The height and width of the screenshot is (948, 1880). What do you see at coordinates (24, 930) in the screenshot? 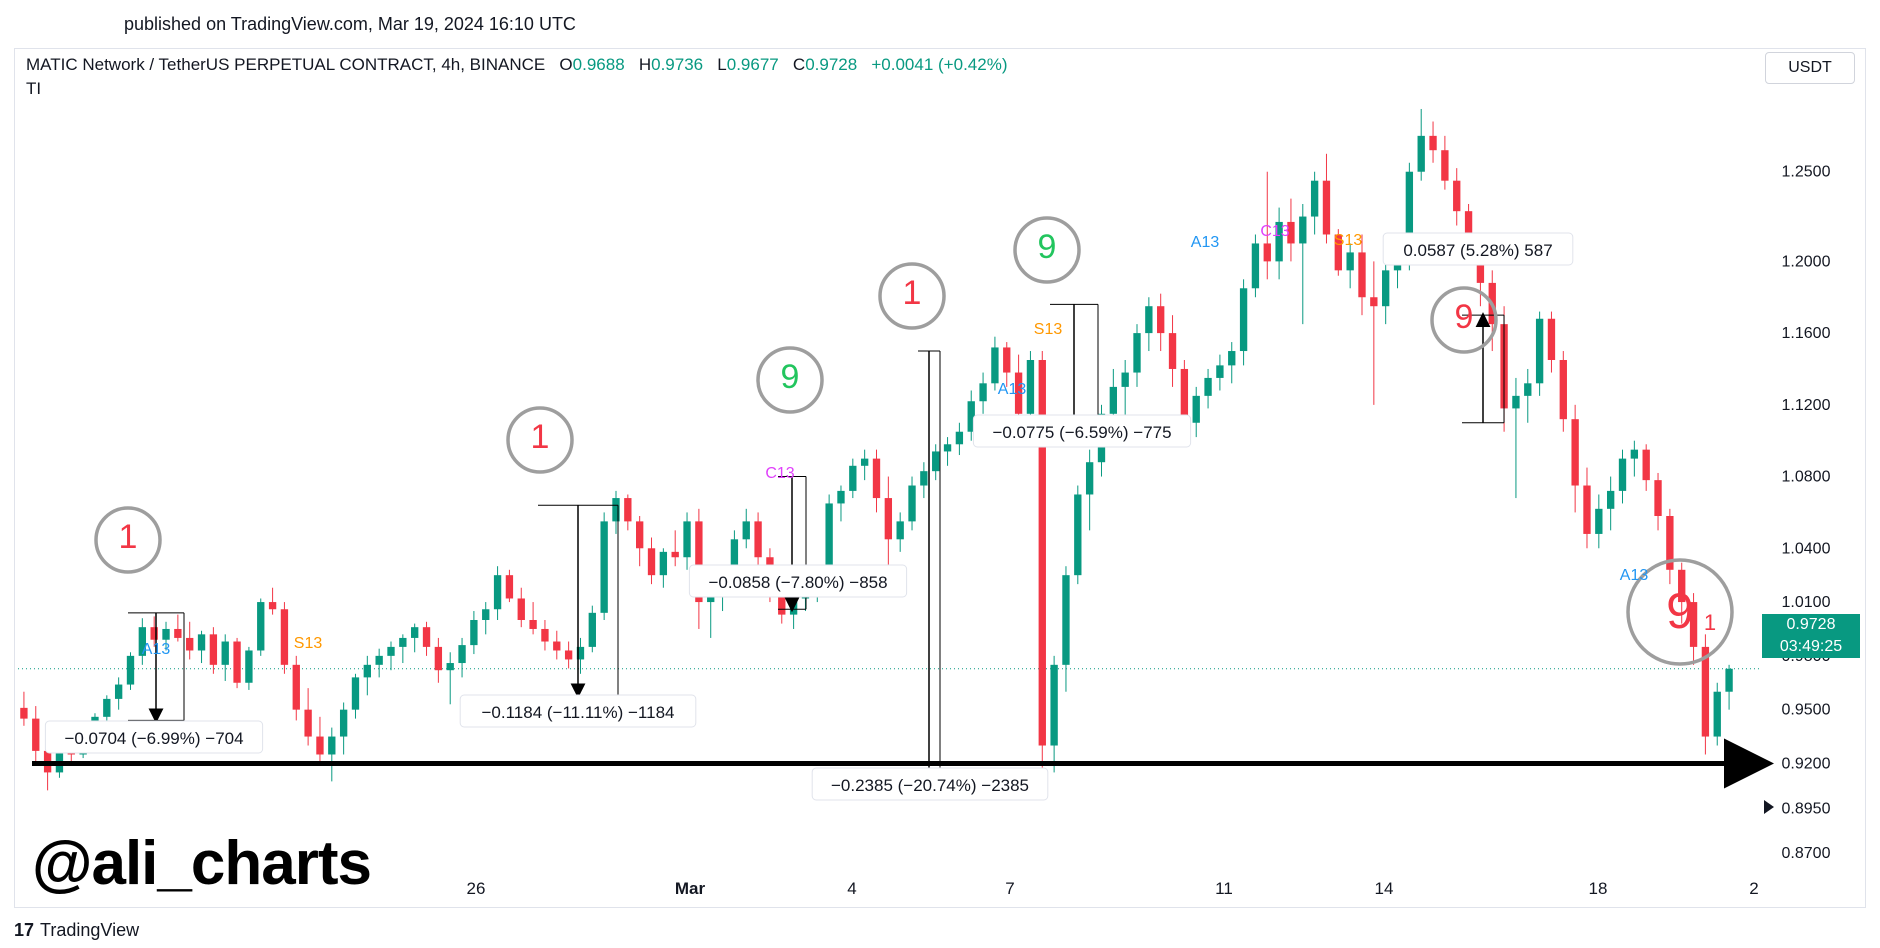
I see `tradingview-logo-icon: 17` at bounding box center [24, 930].